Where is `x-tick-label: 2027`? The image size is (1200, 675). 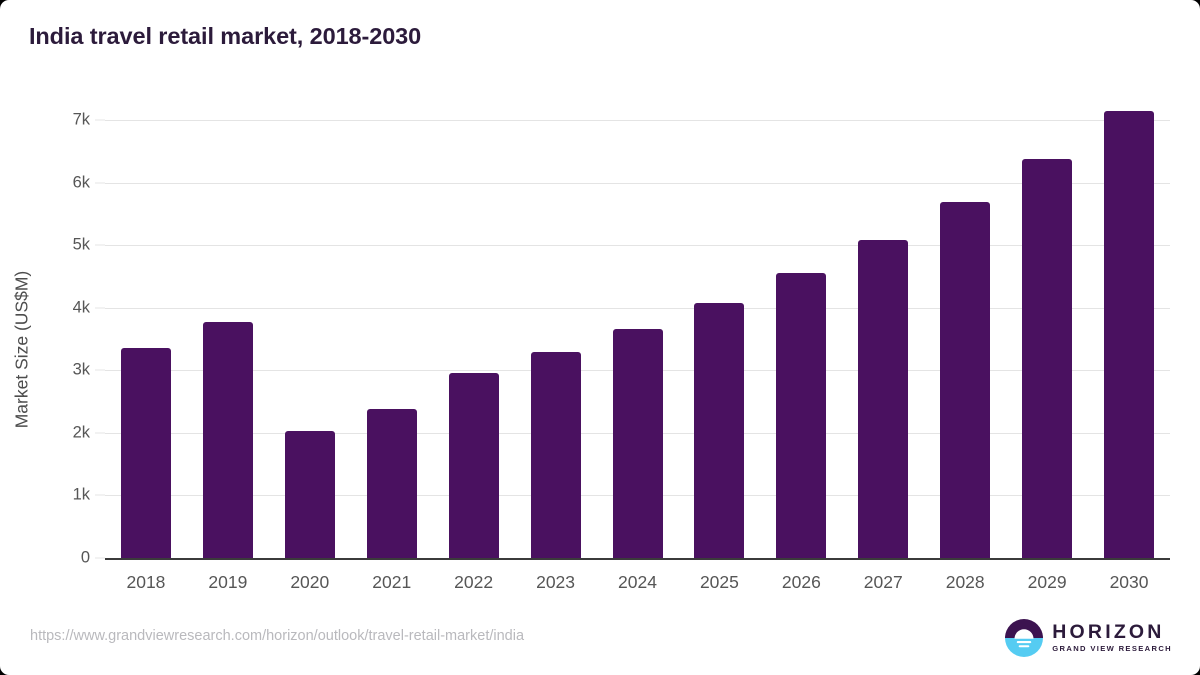 x-tick-label: 2027 is located at coordinates (883, 582).